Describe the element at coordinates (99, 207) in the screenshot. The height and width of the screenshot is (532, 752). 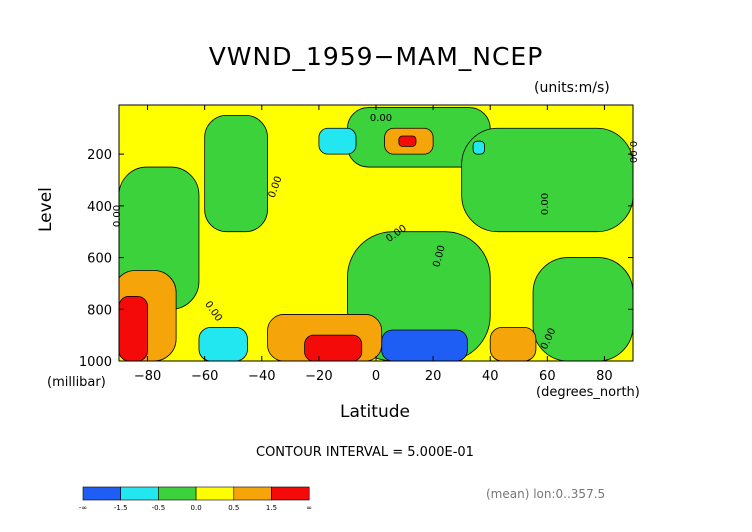
I see `y-tick-label: 400` at that location.